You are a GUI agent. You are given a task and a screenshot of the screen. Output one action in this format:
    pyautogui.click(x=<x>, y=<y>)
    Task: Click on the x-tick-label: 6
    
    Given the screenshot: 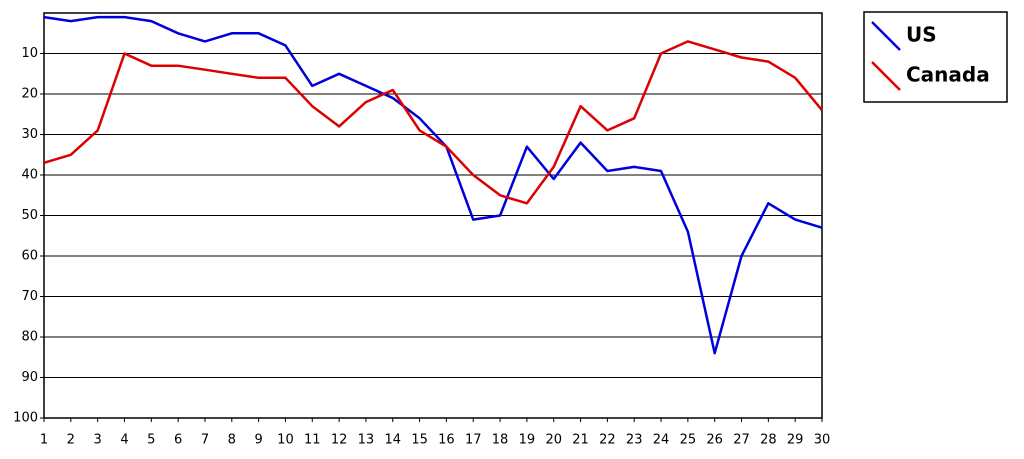 What is the action you would take?
    pyautogui.click(x=178, y=440)
    